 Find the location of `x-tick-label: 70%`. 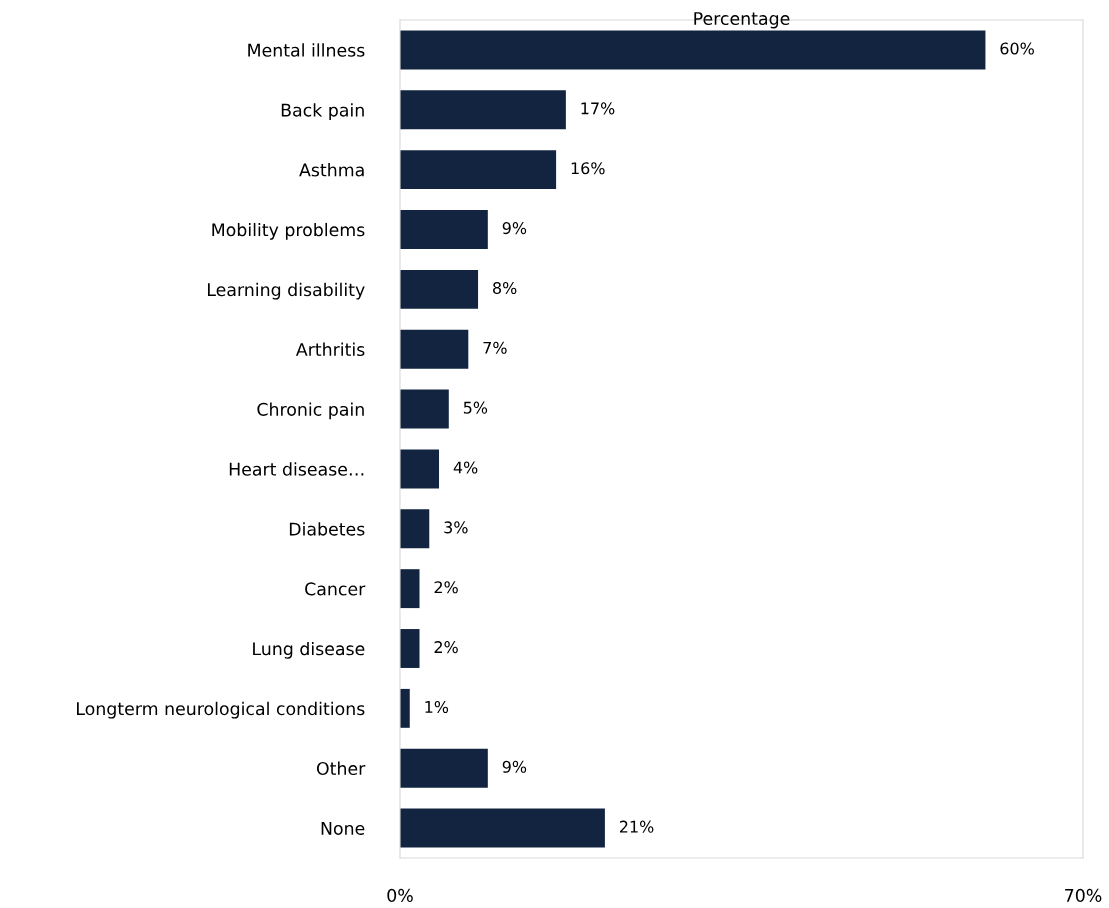

x-tick-label: 70% is located at coordinates (1083, 895).